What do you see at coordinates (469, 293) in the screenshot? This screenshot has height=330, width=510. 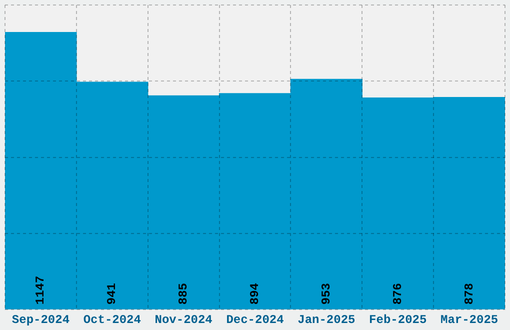 I see `data-label: 878` at bounding box center [469, 293].